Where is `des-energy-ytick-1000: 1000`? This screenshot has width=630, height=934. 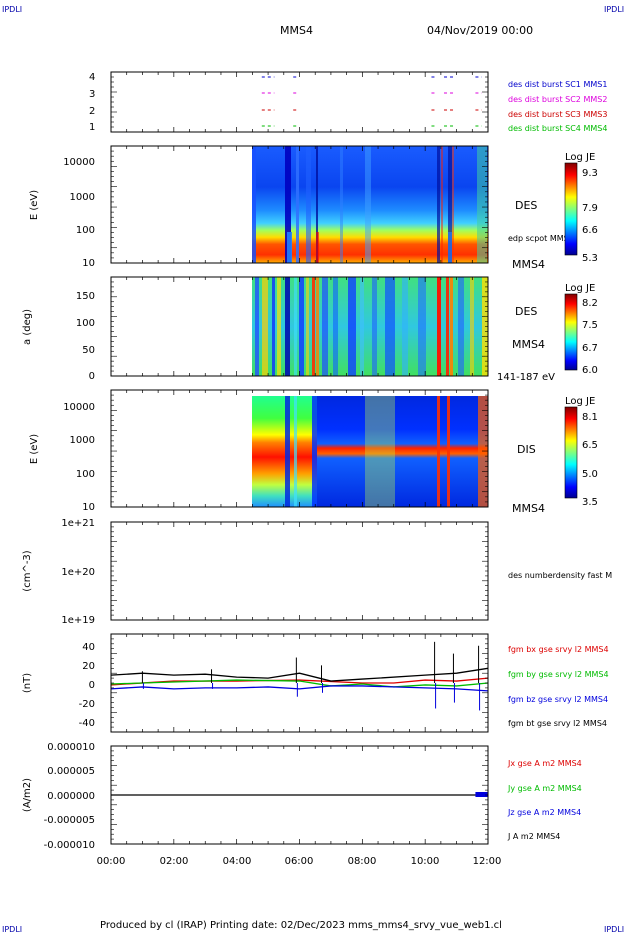 des-energy-ytick-1000: 1000 is located at coordinates (82, 197).